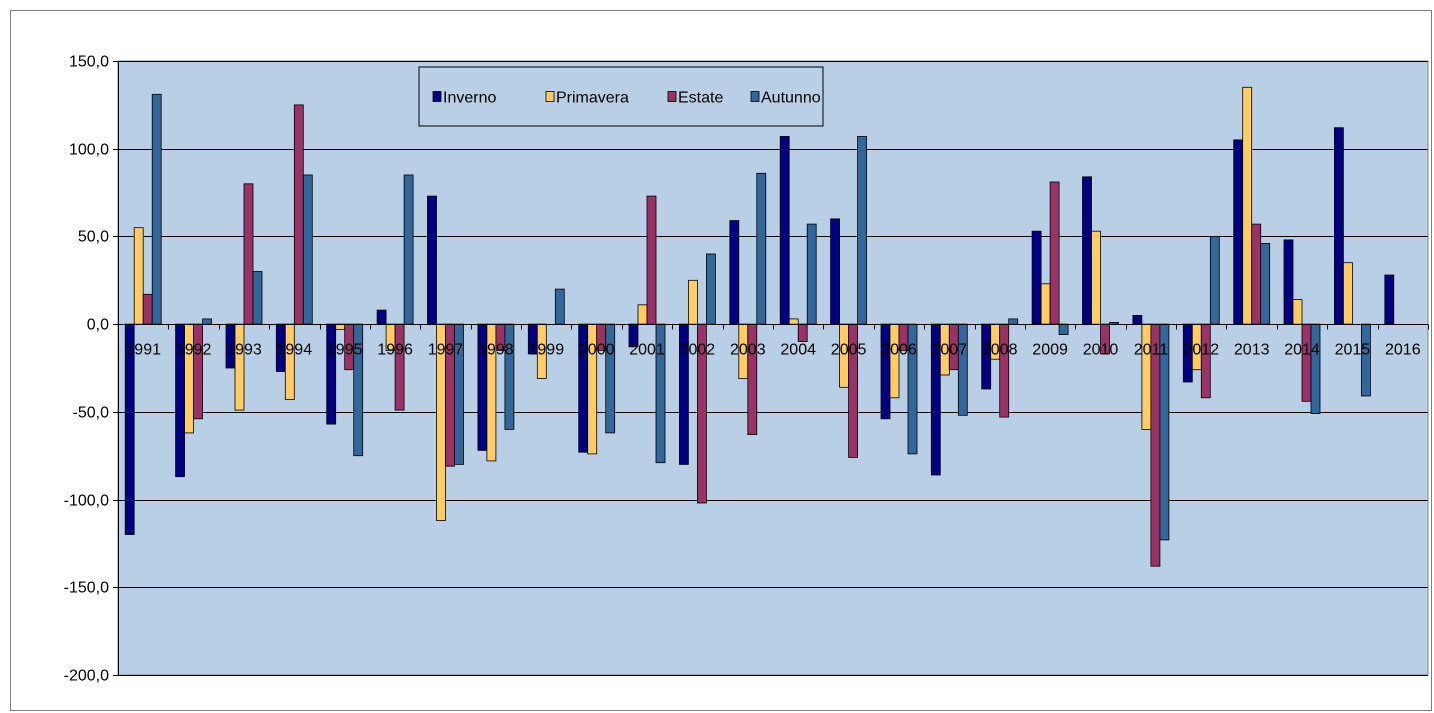 The width and height of the screenshot is (1434, 713). Describe the element at coordinates (1288, 282) in the screenshot. I see `bar-inverno-2014` at that location.